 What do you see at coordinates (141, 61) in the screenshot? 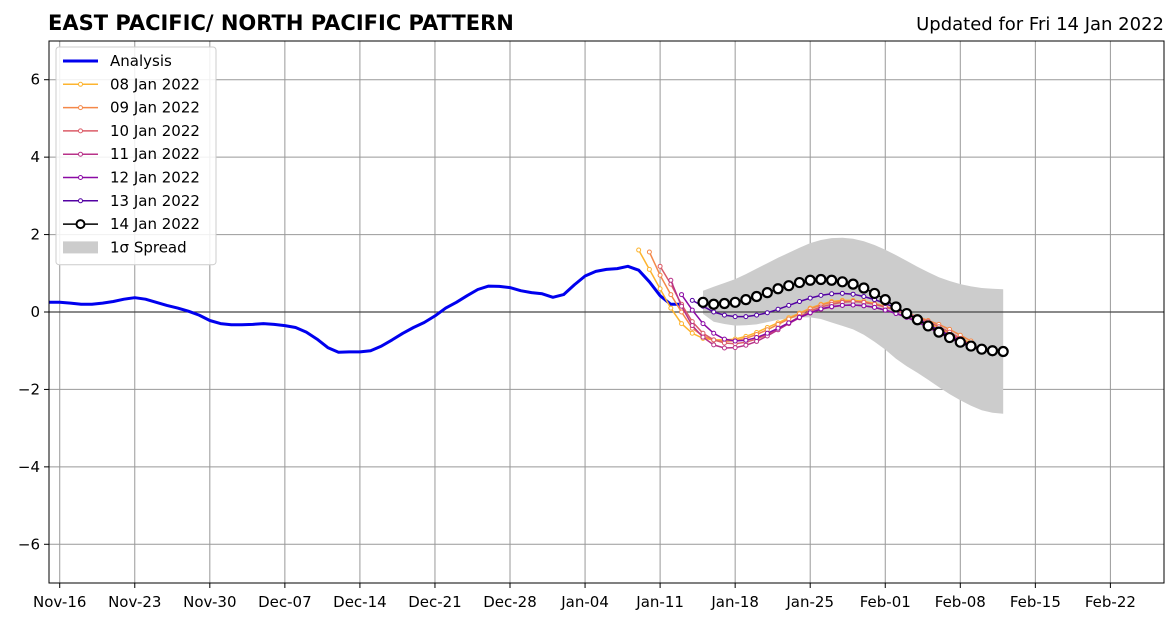
I see `legend-label: Analysis` at bounding box center [141, 61].